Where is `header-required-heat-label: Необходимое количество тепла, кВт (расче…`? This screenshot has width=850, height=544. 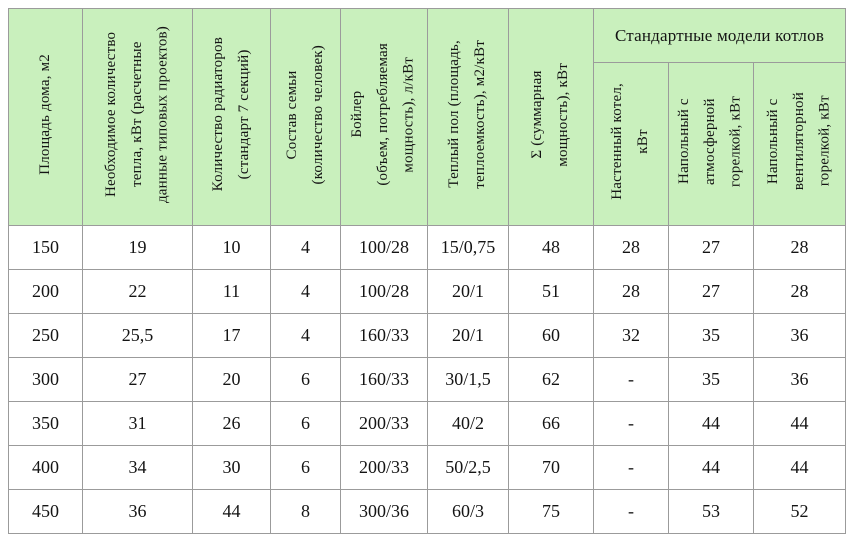
header-required-heat-label: Необходимое количество тепла, кВт (расче… is located at coordinates (136, 114).